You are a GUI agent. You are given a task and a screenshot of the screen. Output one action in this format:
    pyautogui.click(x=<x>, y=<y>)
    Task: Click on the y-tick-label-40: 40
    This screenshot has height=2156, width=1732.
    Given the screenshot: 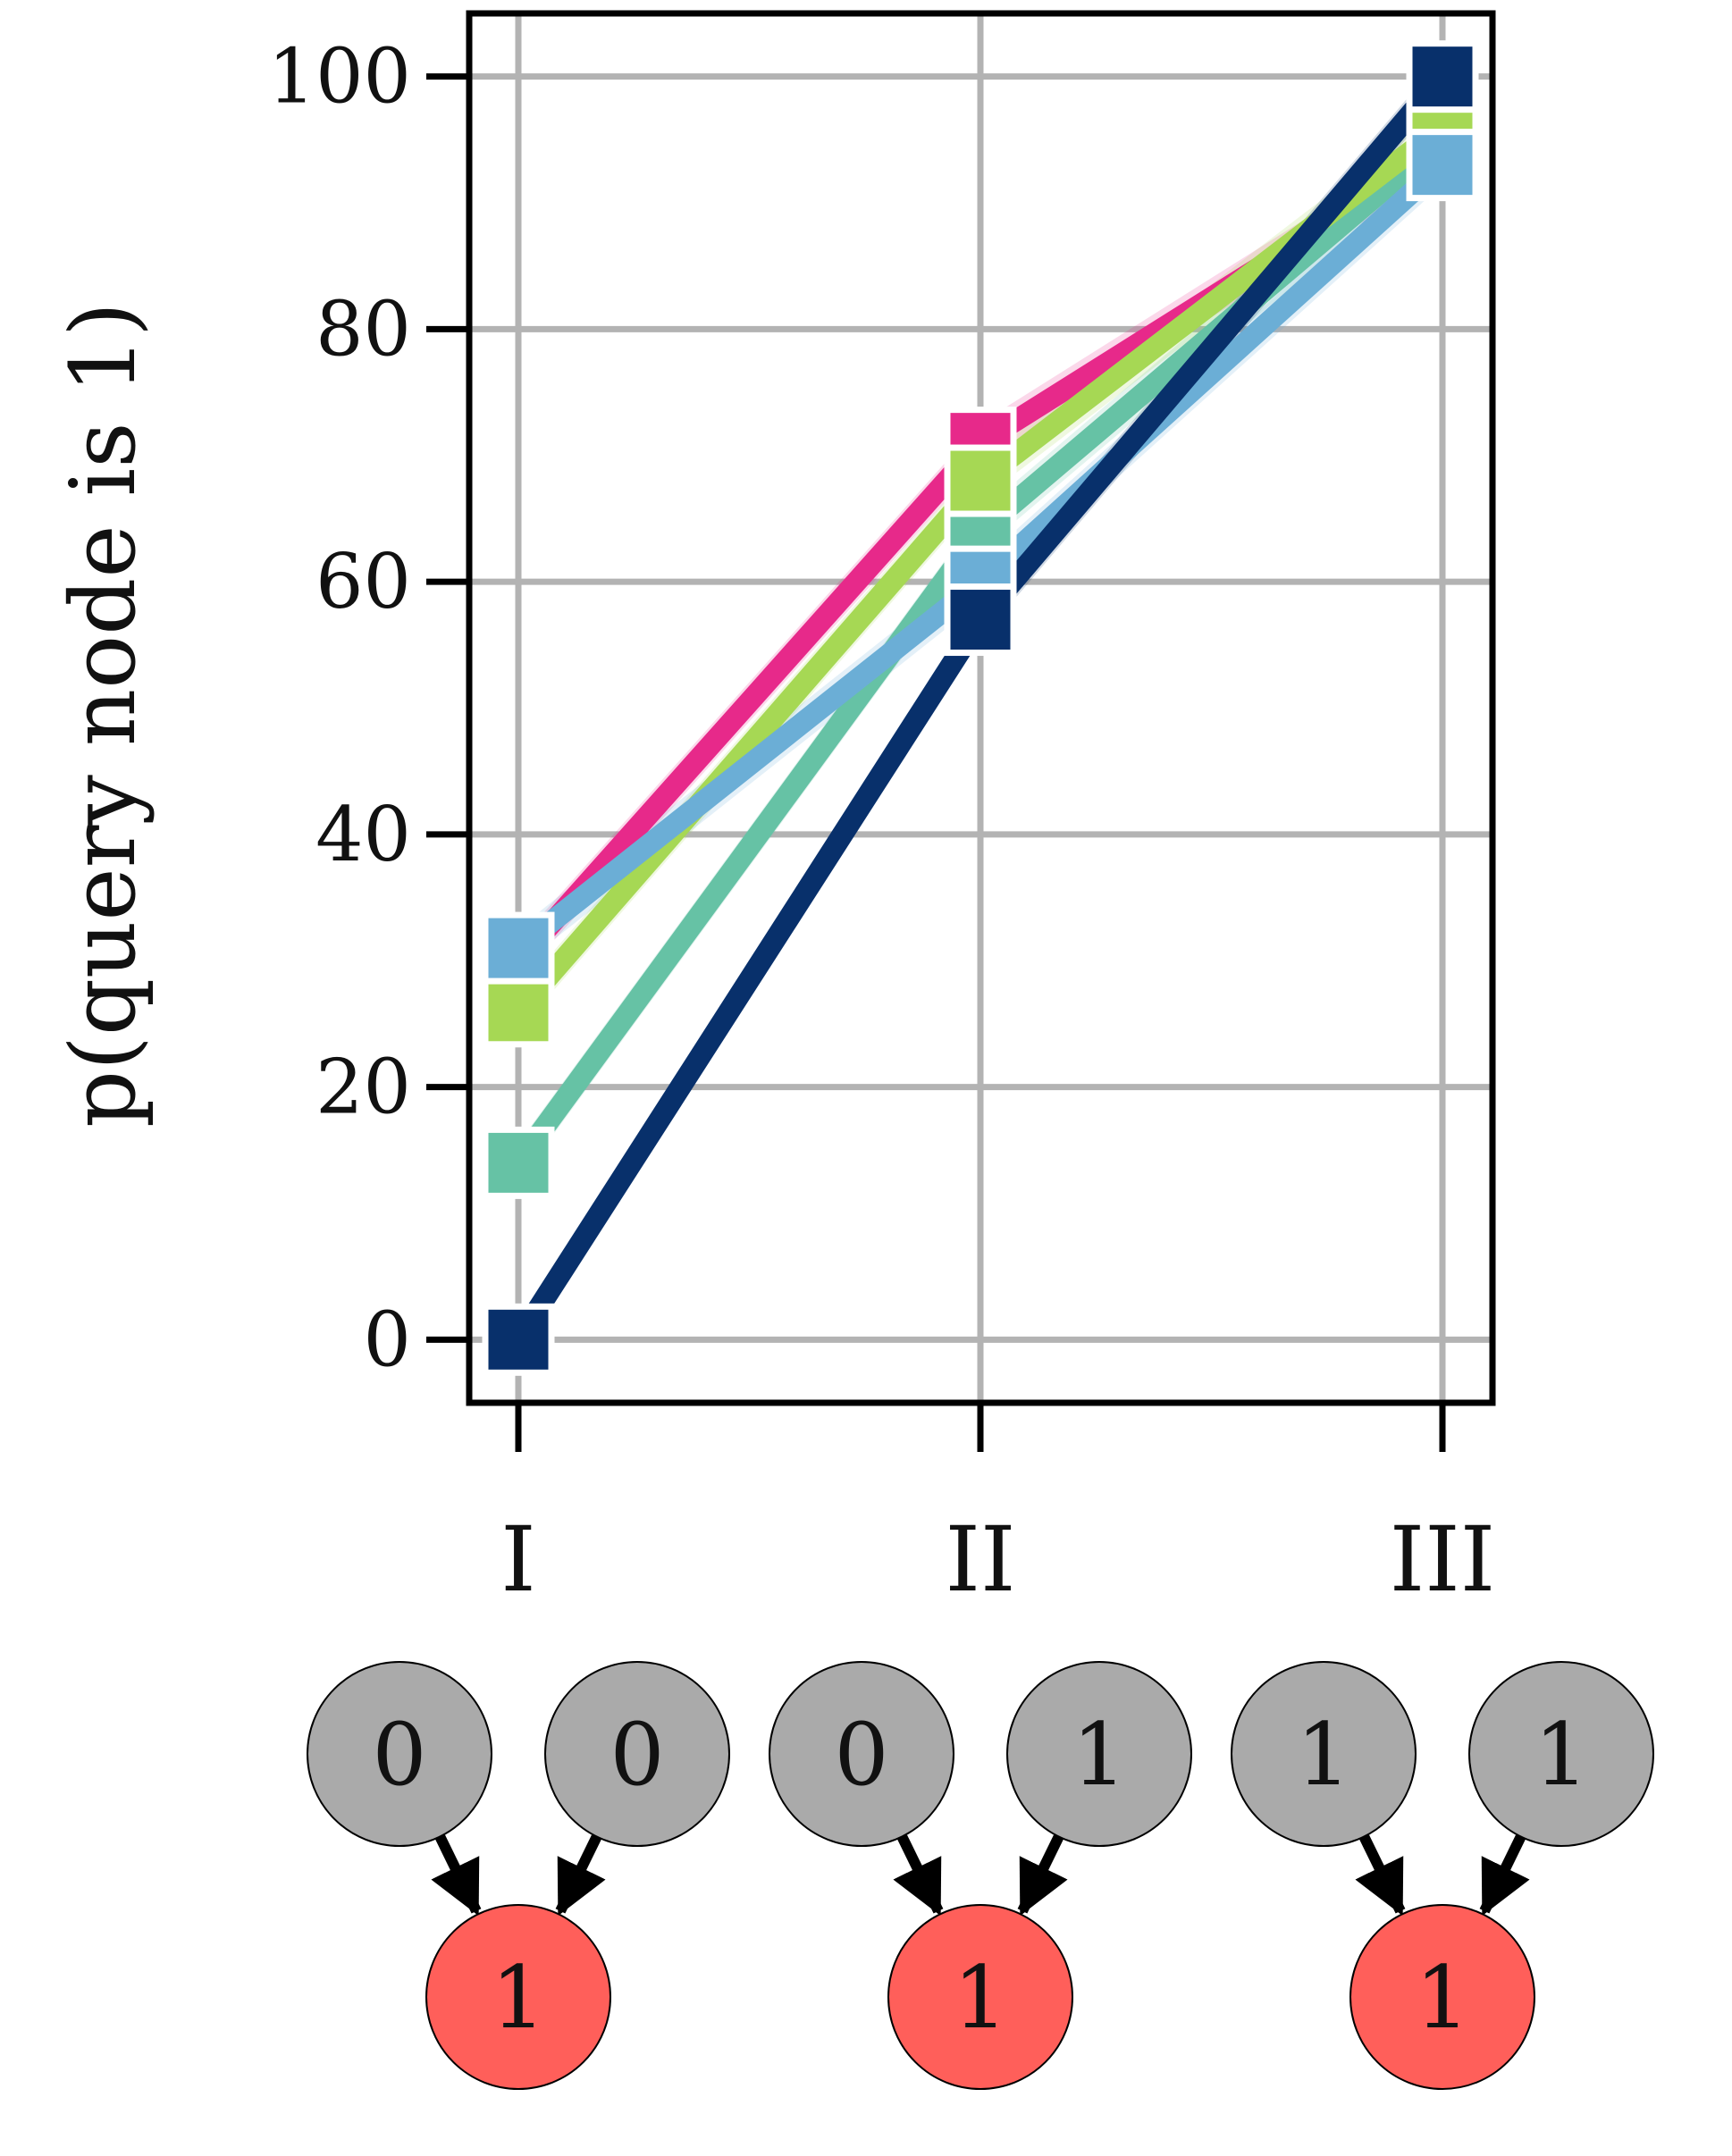 What is the action you would take?
    pyautogui.click(x=363, y=835)
    